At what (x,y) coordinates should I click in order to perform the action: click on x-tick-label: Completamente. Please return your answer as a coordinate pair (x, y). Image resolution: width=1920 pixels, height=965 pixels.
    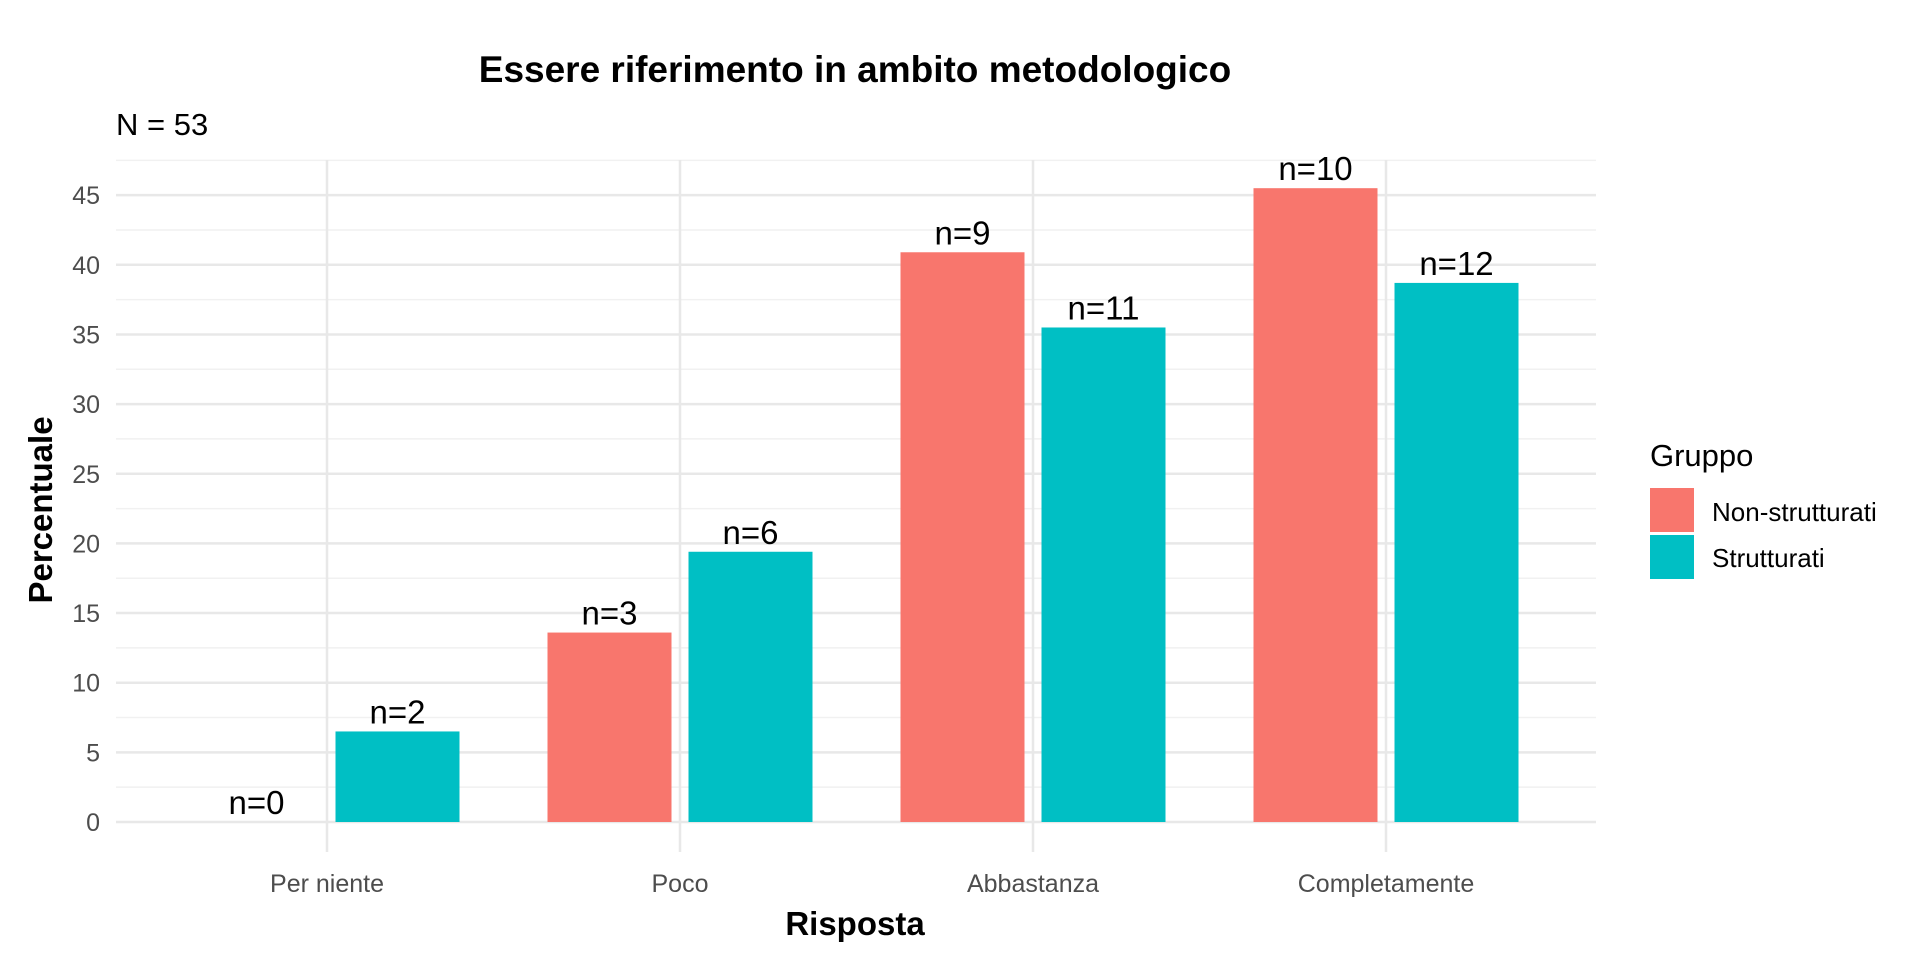
    Looking at the image, I should click on (1386, 884).